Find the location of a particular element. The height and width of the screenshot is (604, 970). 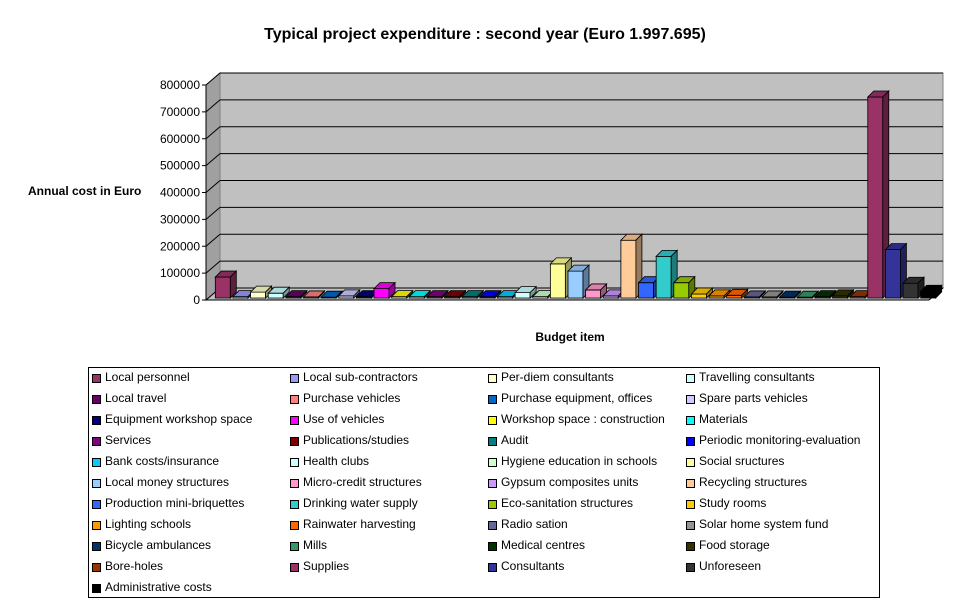

legend-label: Micro-credit structures is located at coordinates (362, 482).